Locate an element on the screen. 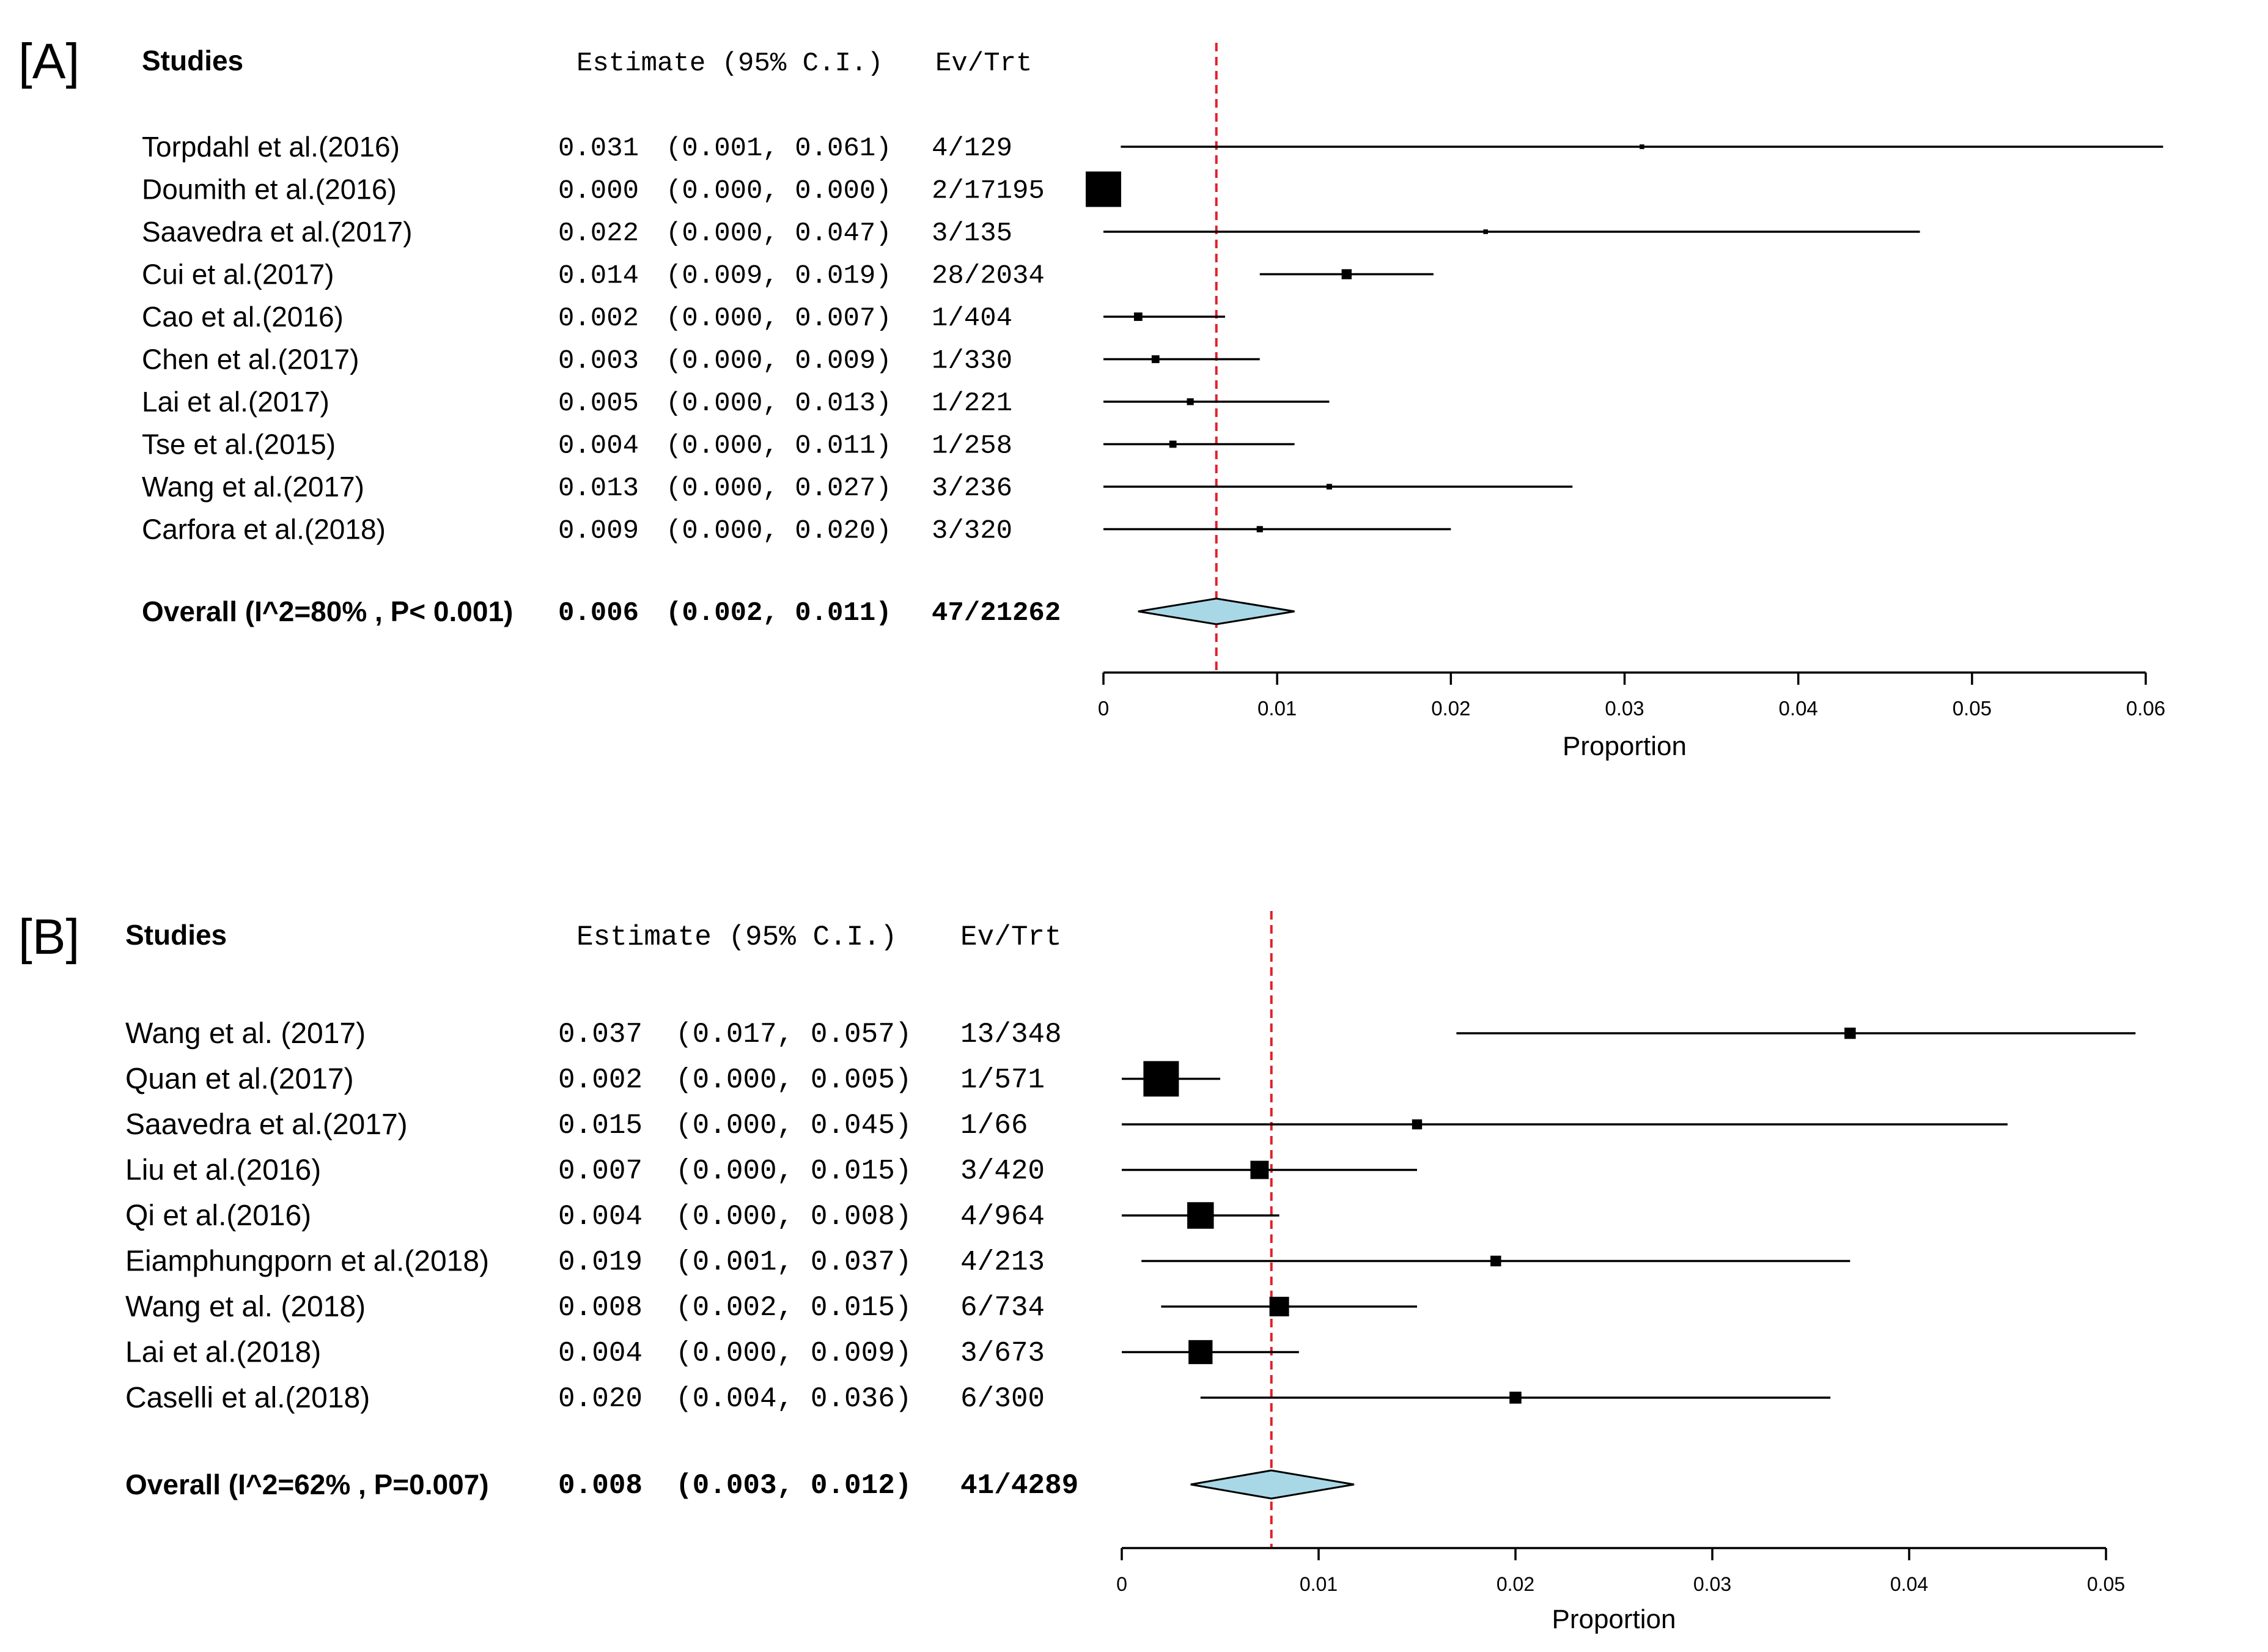 This screenshot has width=2268, height=1652. x-tick-label: 0.06 is located at coordinates (2145, 708).